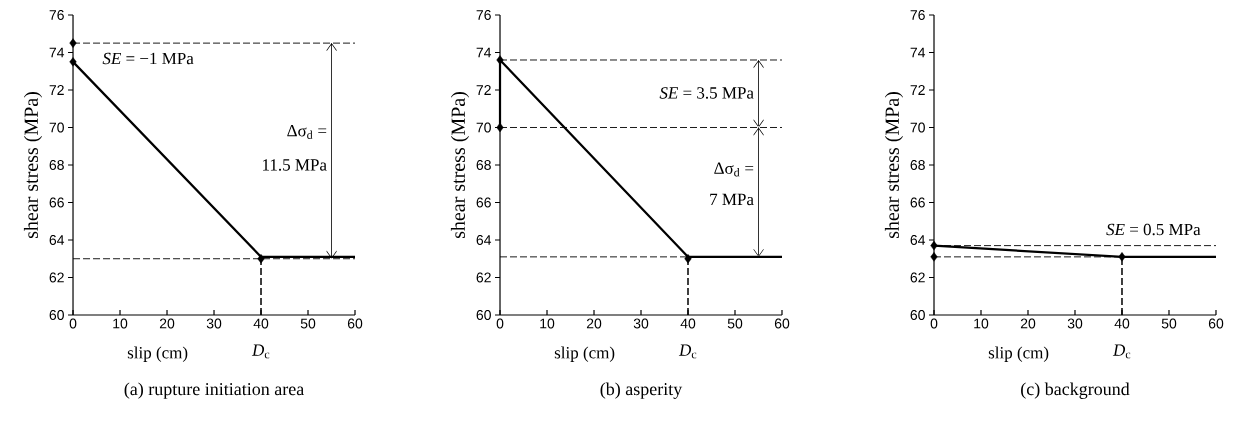 This screenshot has height=436, width=1236. I want to click on annotation: 11.5 MPa, so click(295, 165).